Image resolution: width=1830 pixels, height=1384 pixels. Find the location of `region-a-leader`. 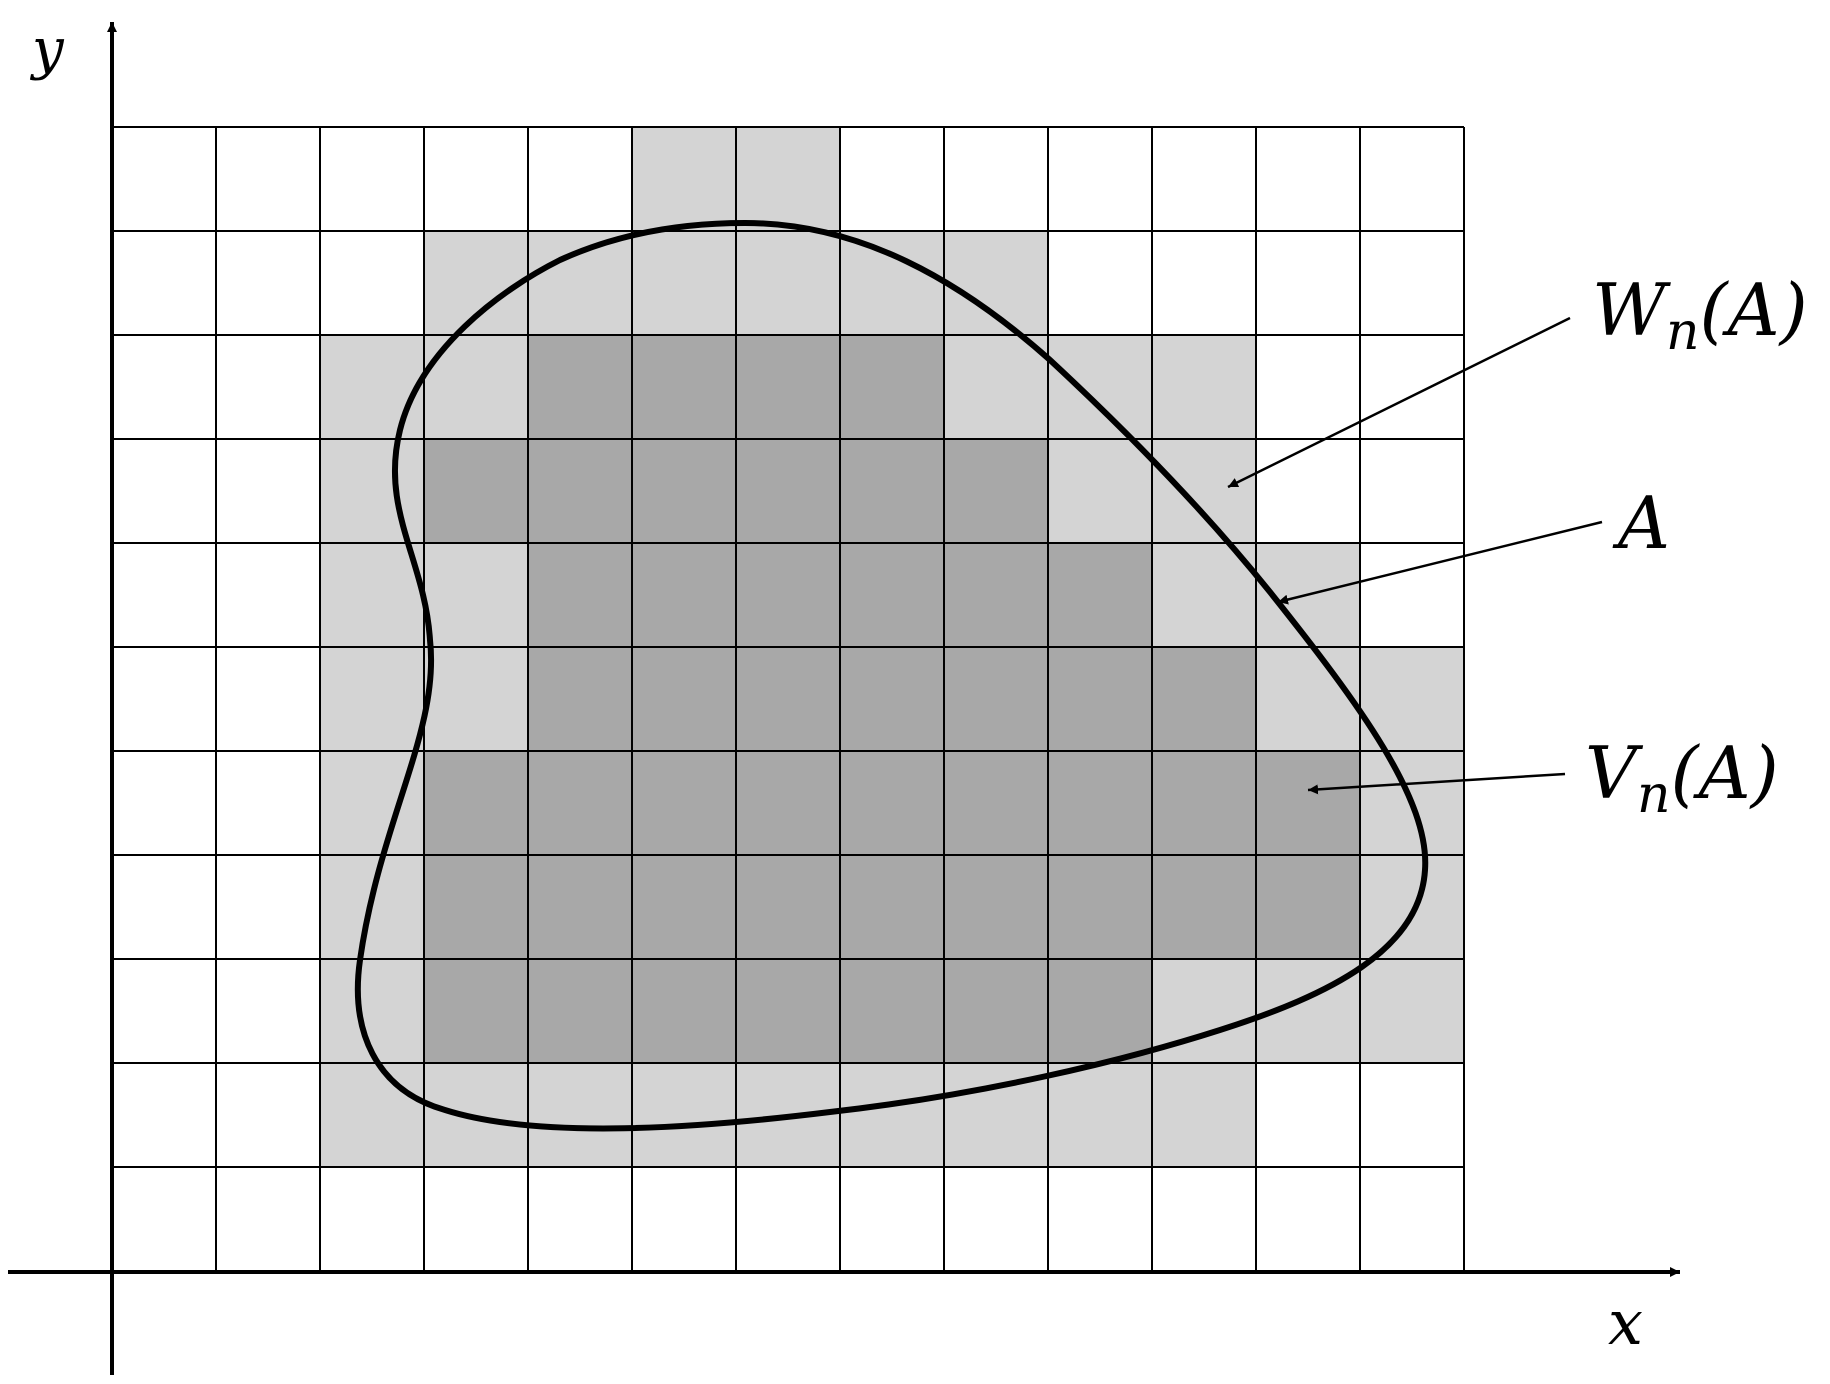

region-a-leader is located at coordinates (1440, 562).